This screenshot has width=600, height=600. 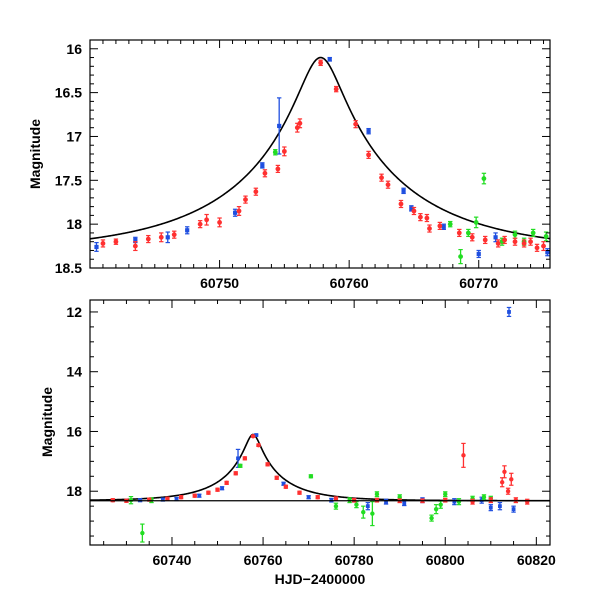 I want to click on top-y-axis-title: Magnitude, so click(x=35, y=154).